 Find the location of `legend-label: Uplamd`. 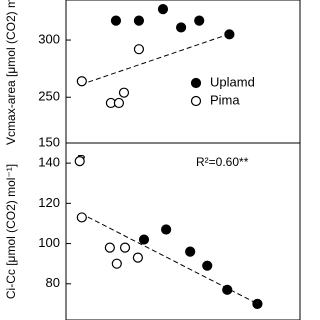

legend-label: Uplamd is located at coordinates (232, 81).